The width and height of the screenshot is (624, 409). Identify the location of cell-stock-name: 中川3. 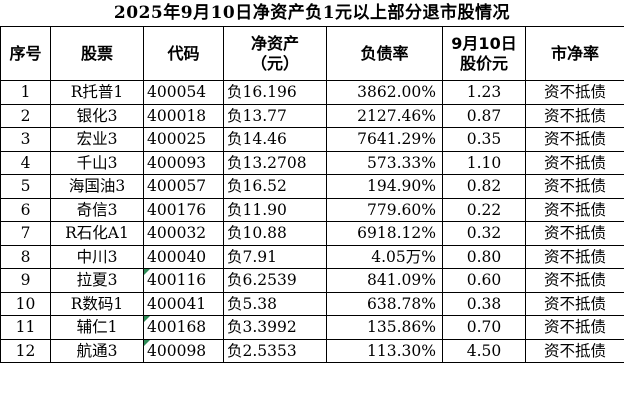
(97, 256).